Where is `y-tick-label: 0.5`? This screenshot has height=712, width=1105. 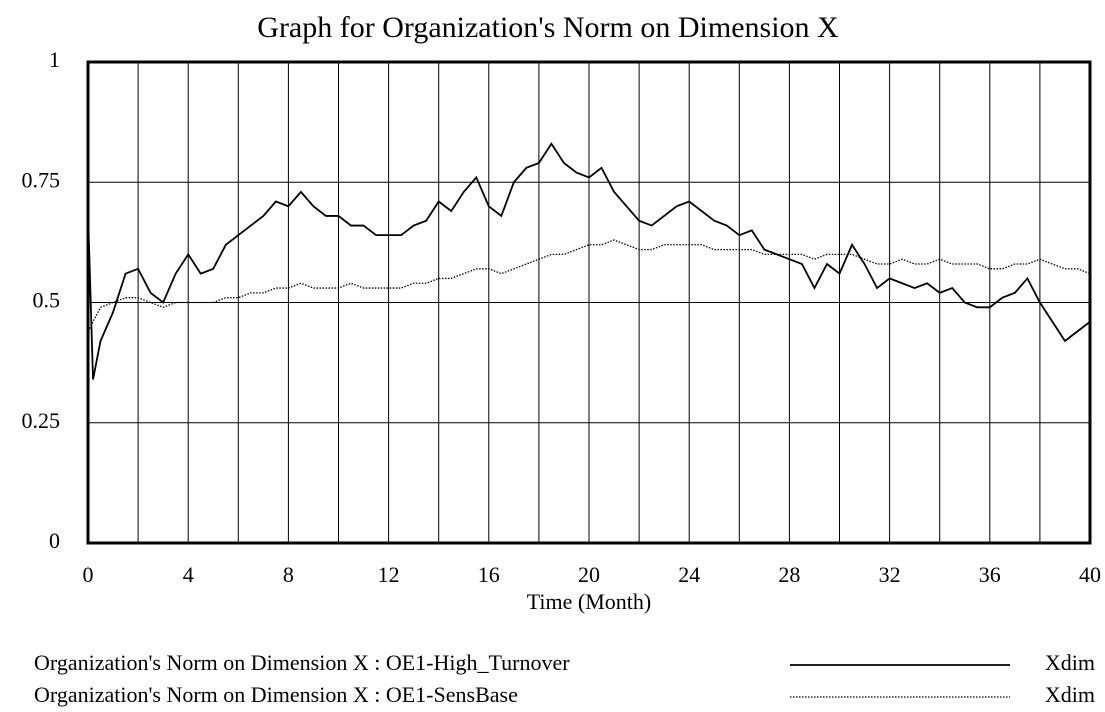 y-tick-label: 0.5 is located at coordinates (47, 300).